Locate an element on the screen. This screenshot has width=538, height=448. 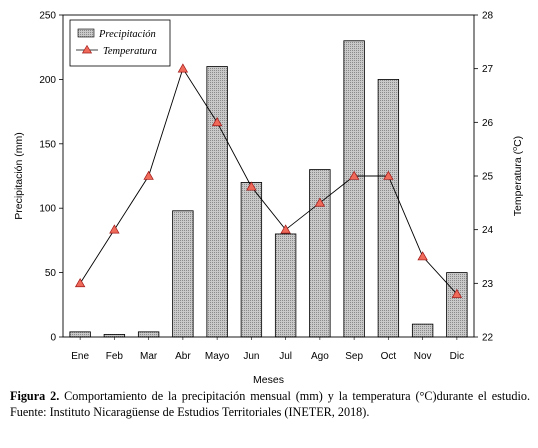
x-tick-label: Dic is located at coordinates (457, 356).